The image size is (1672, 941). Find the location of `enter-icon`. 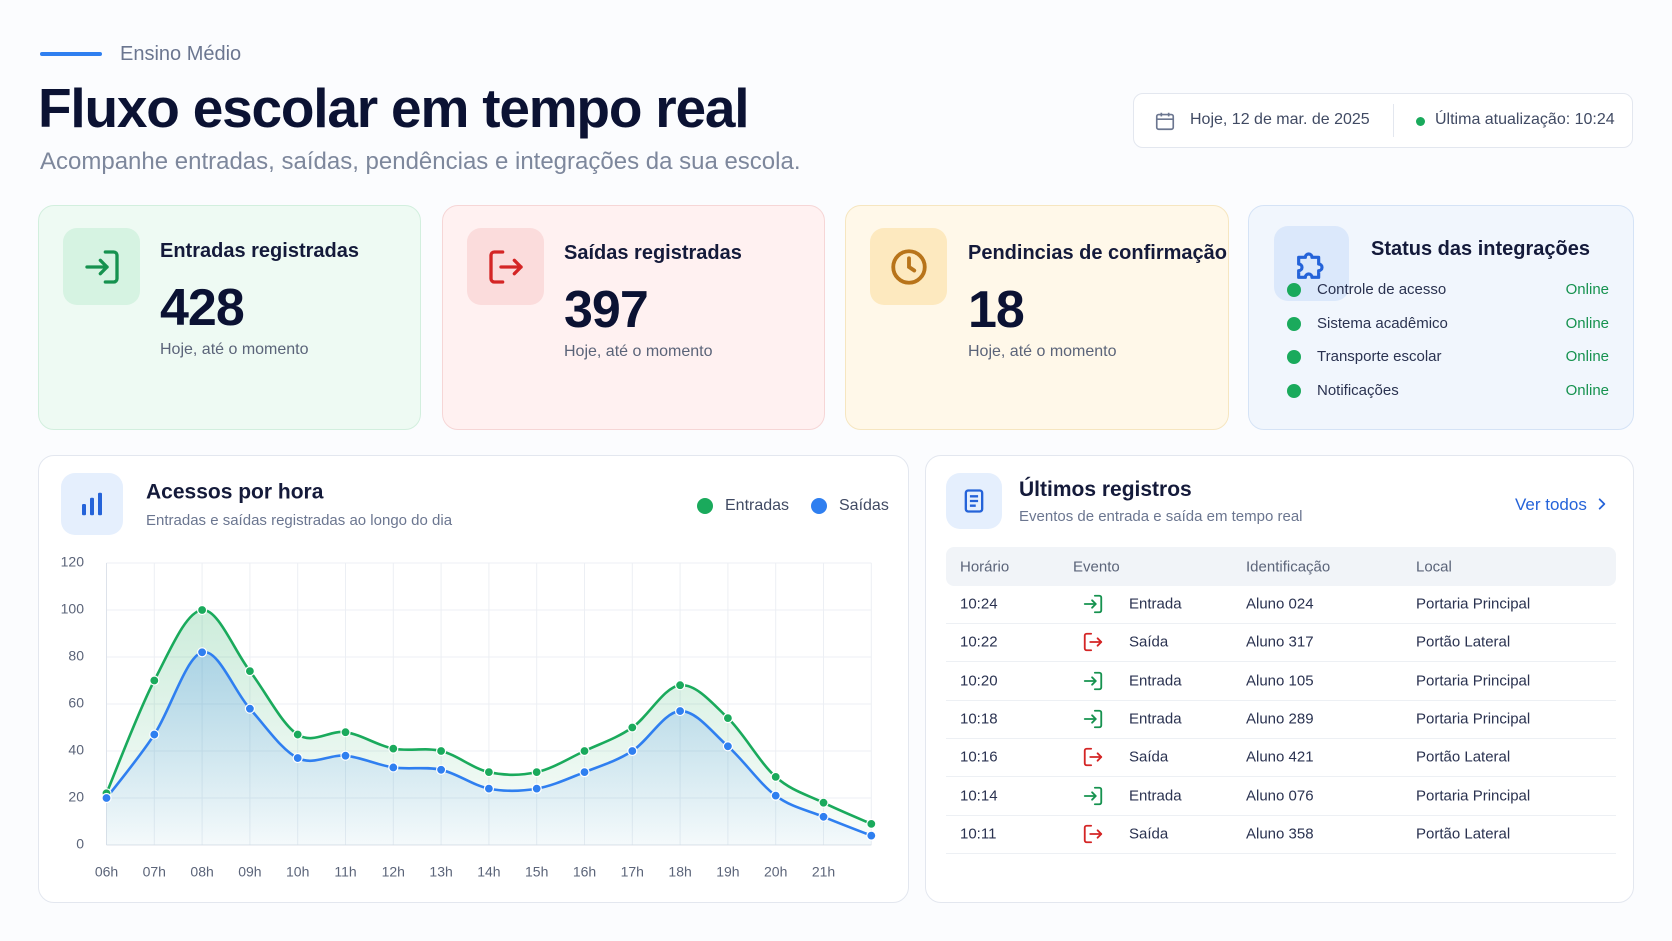

enter-icon is located at coordinates (101, 266).